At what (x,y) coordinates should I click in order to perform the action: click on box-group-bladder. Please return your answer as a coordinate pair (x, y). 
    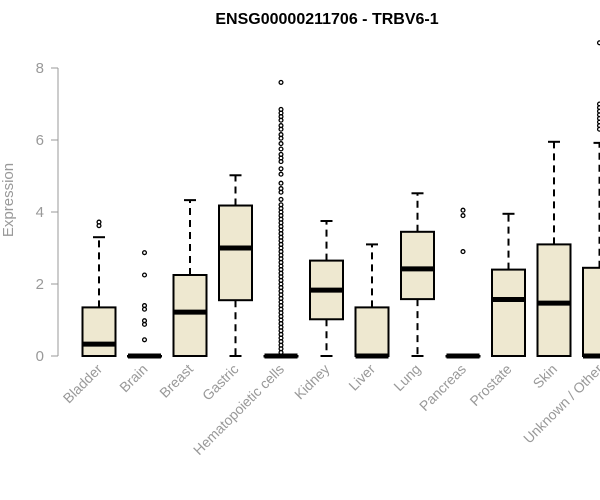
    Looking at the image, I should click on (99, 288).